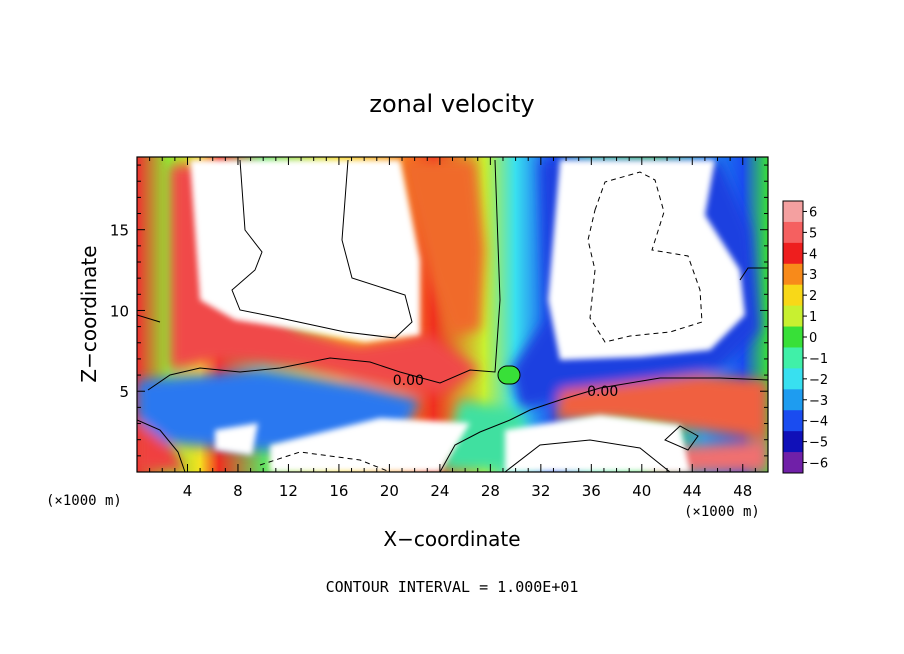  What do you see at coordinates (805, 337) in the screenshot?
I see `colorbar: 6 5 4 3 2 1 0 −1 −2 −3 −4 −5 −6` at bounding box center [805, 337].